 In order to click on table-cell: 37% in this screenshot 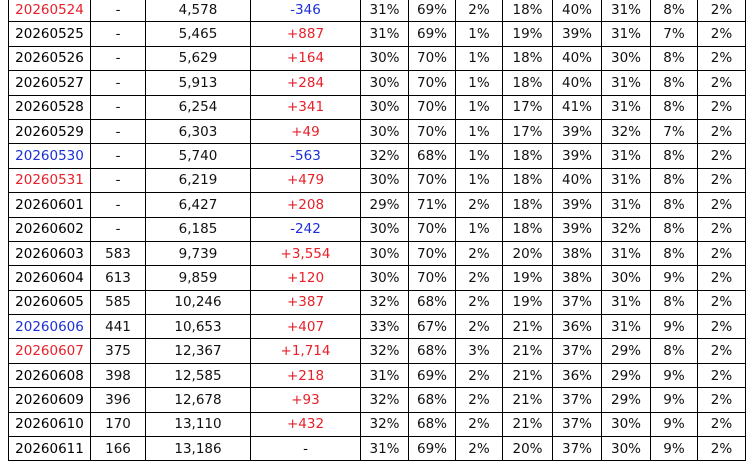, I will do `click(577, 449)`.